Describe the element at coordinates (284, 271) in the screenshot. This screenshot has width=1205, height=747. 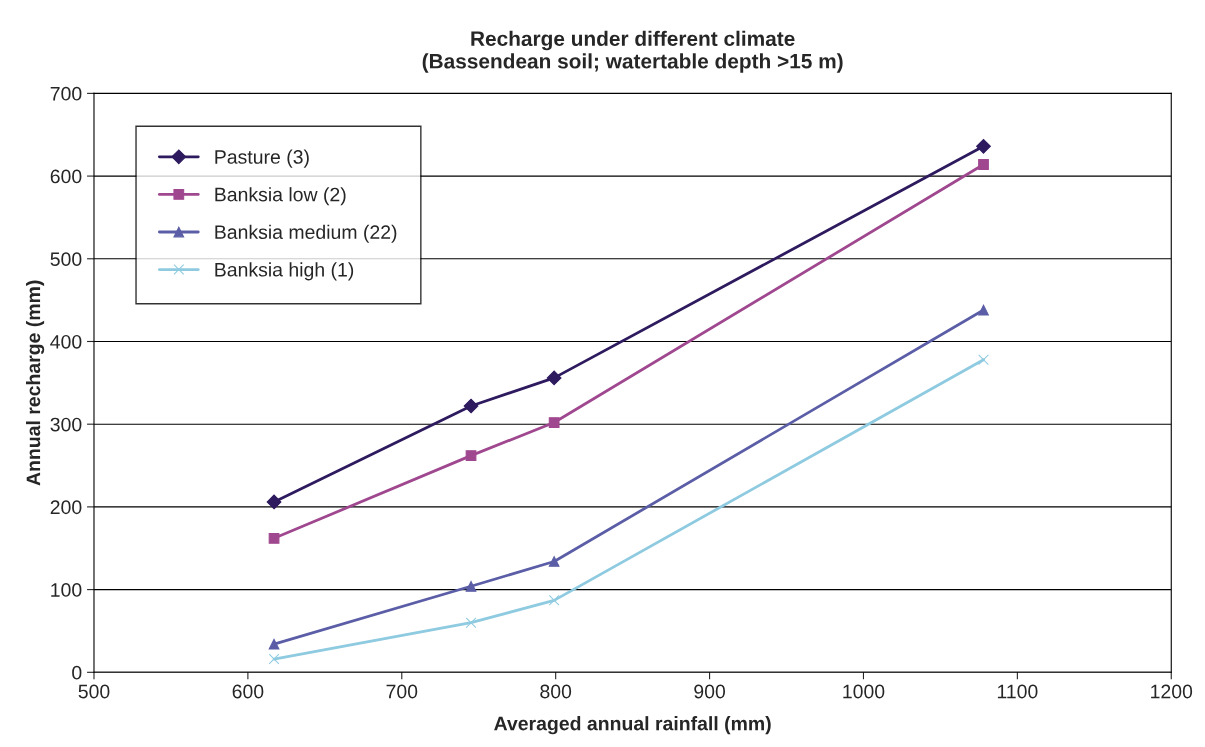
I see `legend-label: Banksia high (1)` at that location.